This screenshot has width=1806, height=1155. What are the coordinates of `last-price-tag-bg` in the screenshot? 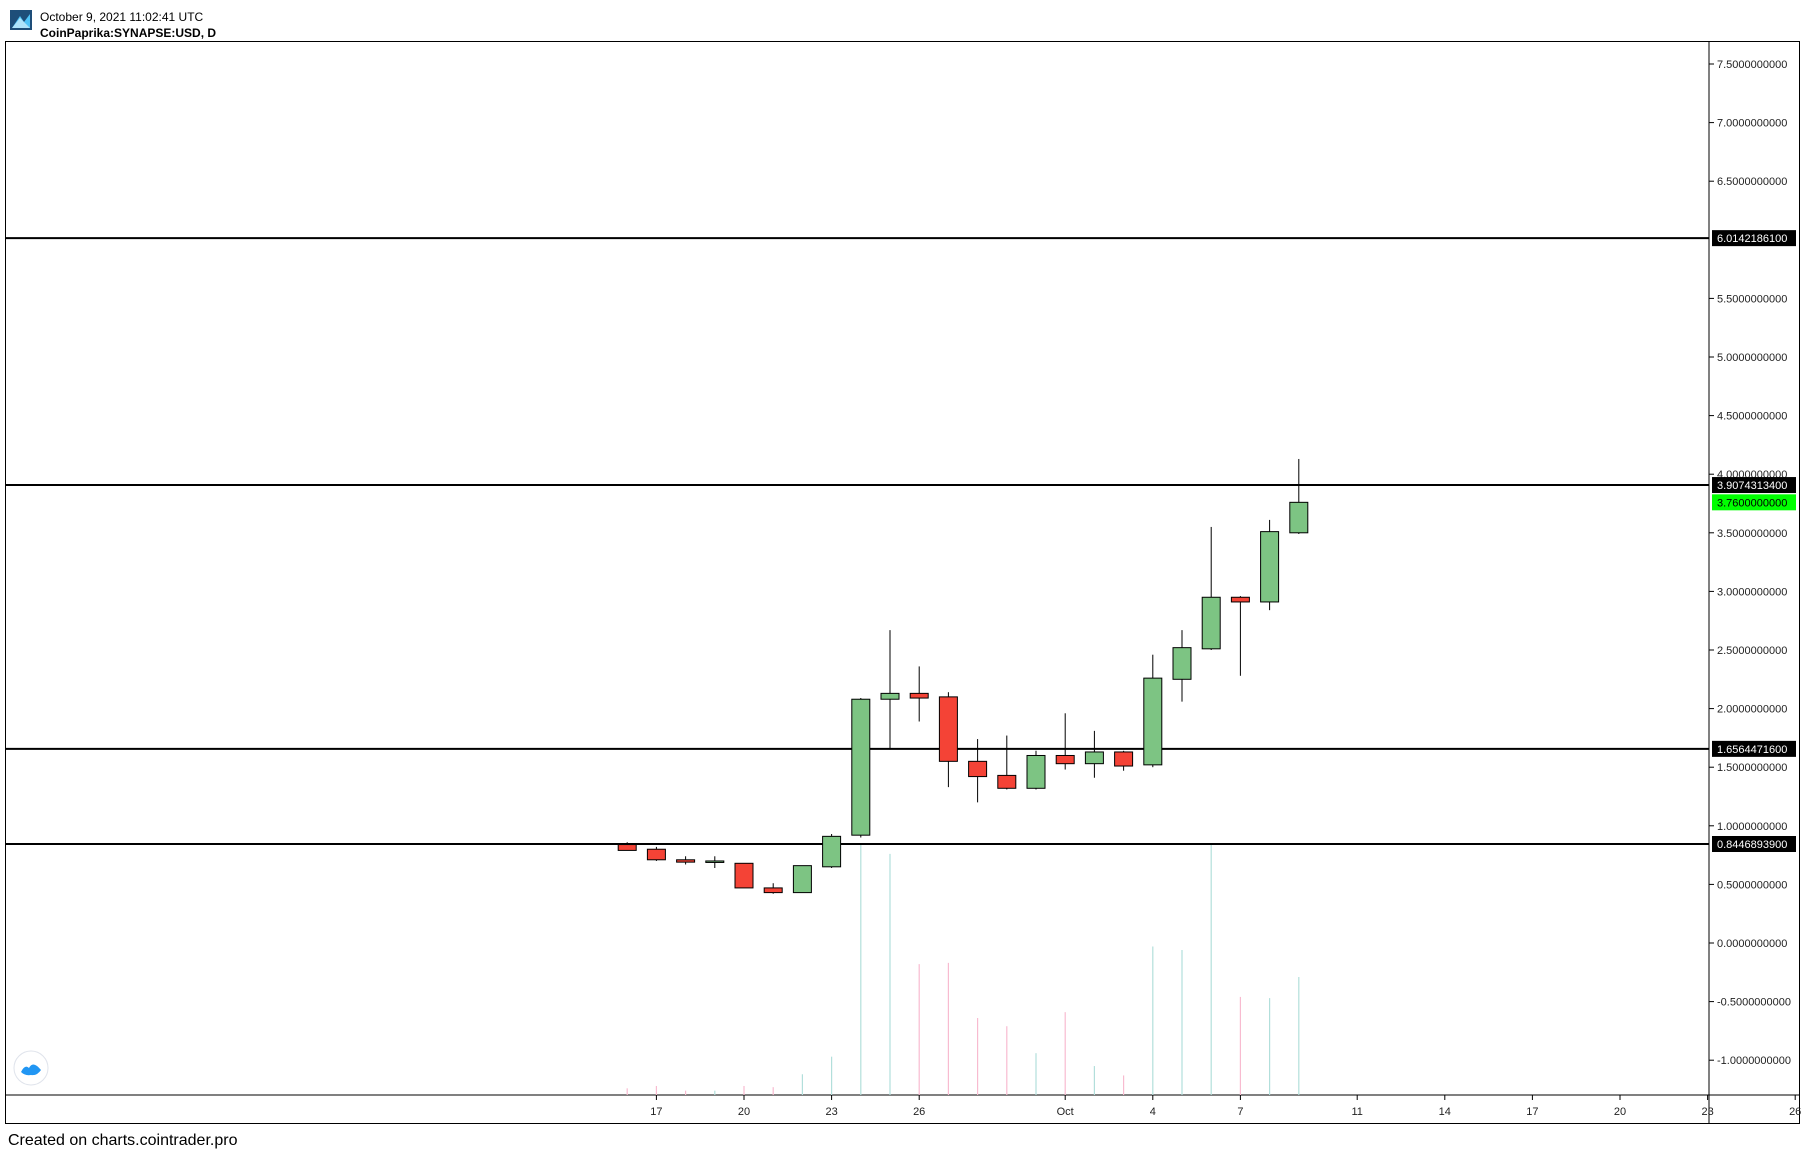 It's located at (1754, 502).